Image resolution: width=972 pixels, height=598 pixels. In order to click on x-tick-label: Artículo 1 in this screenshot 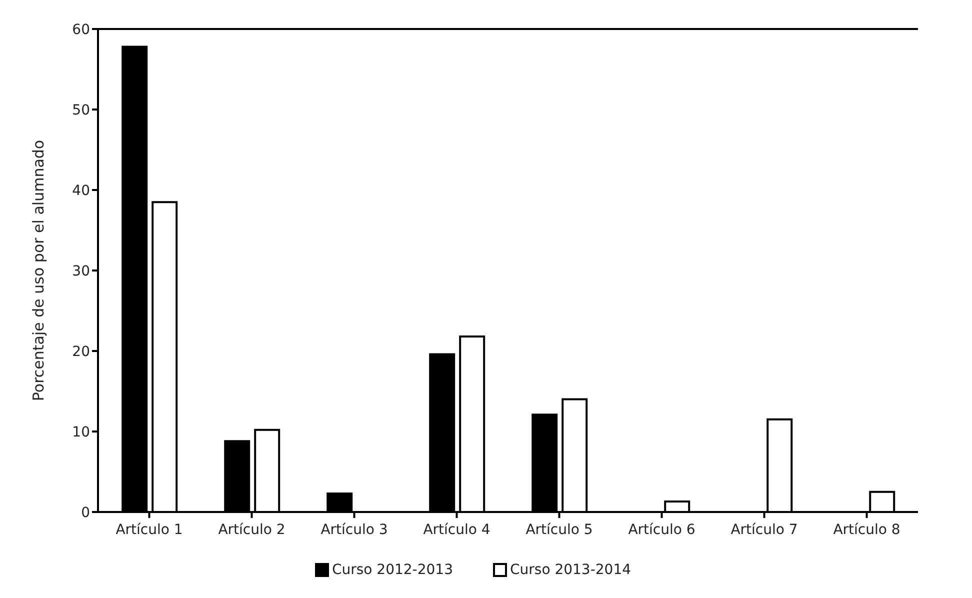, I will do `click(149, 530)`.